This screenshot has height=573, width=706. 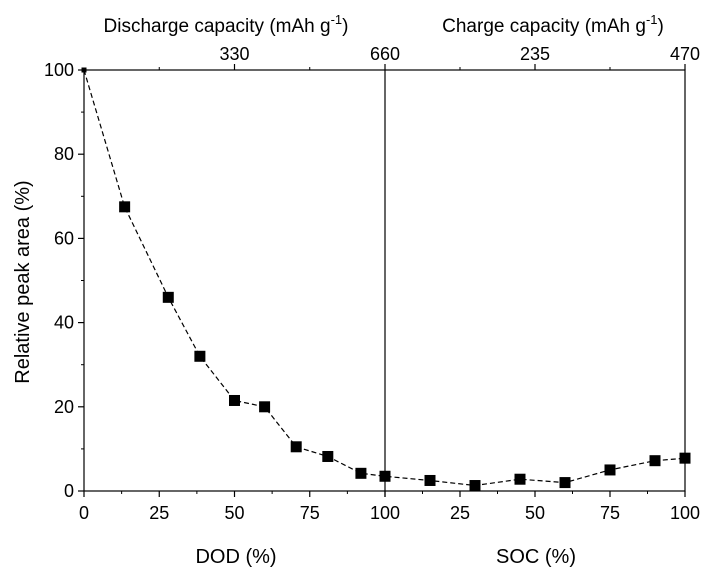 I want to click on top-tick-label: 470, so click(x=685, y=54).